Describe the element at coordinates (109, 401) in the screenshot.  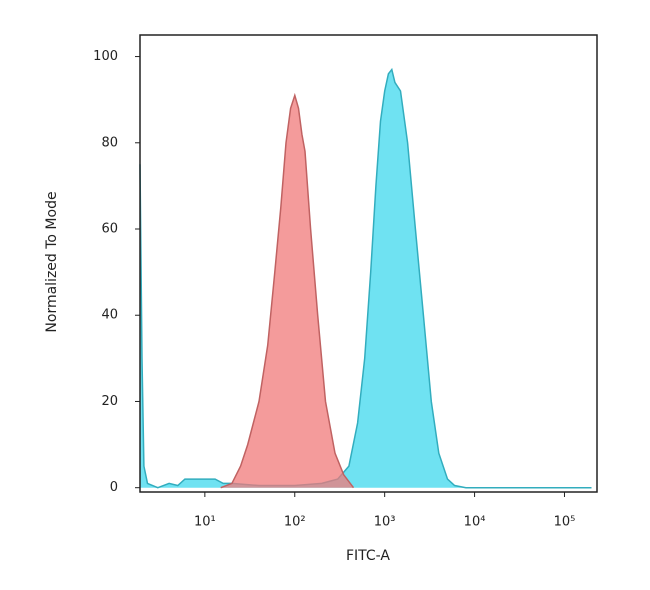
I see `y-tick-label: 20` at that location.